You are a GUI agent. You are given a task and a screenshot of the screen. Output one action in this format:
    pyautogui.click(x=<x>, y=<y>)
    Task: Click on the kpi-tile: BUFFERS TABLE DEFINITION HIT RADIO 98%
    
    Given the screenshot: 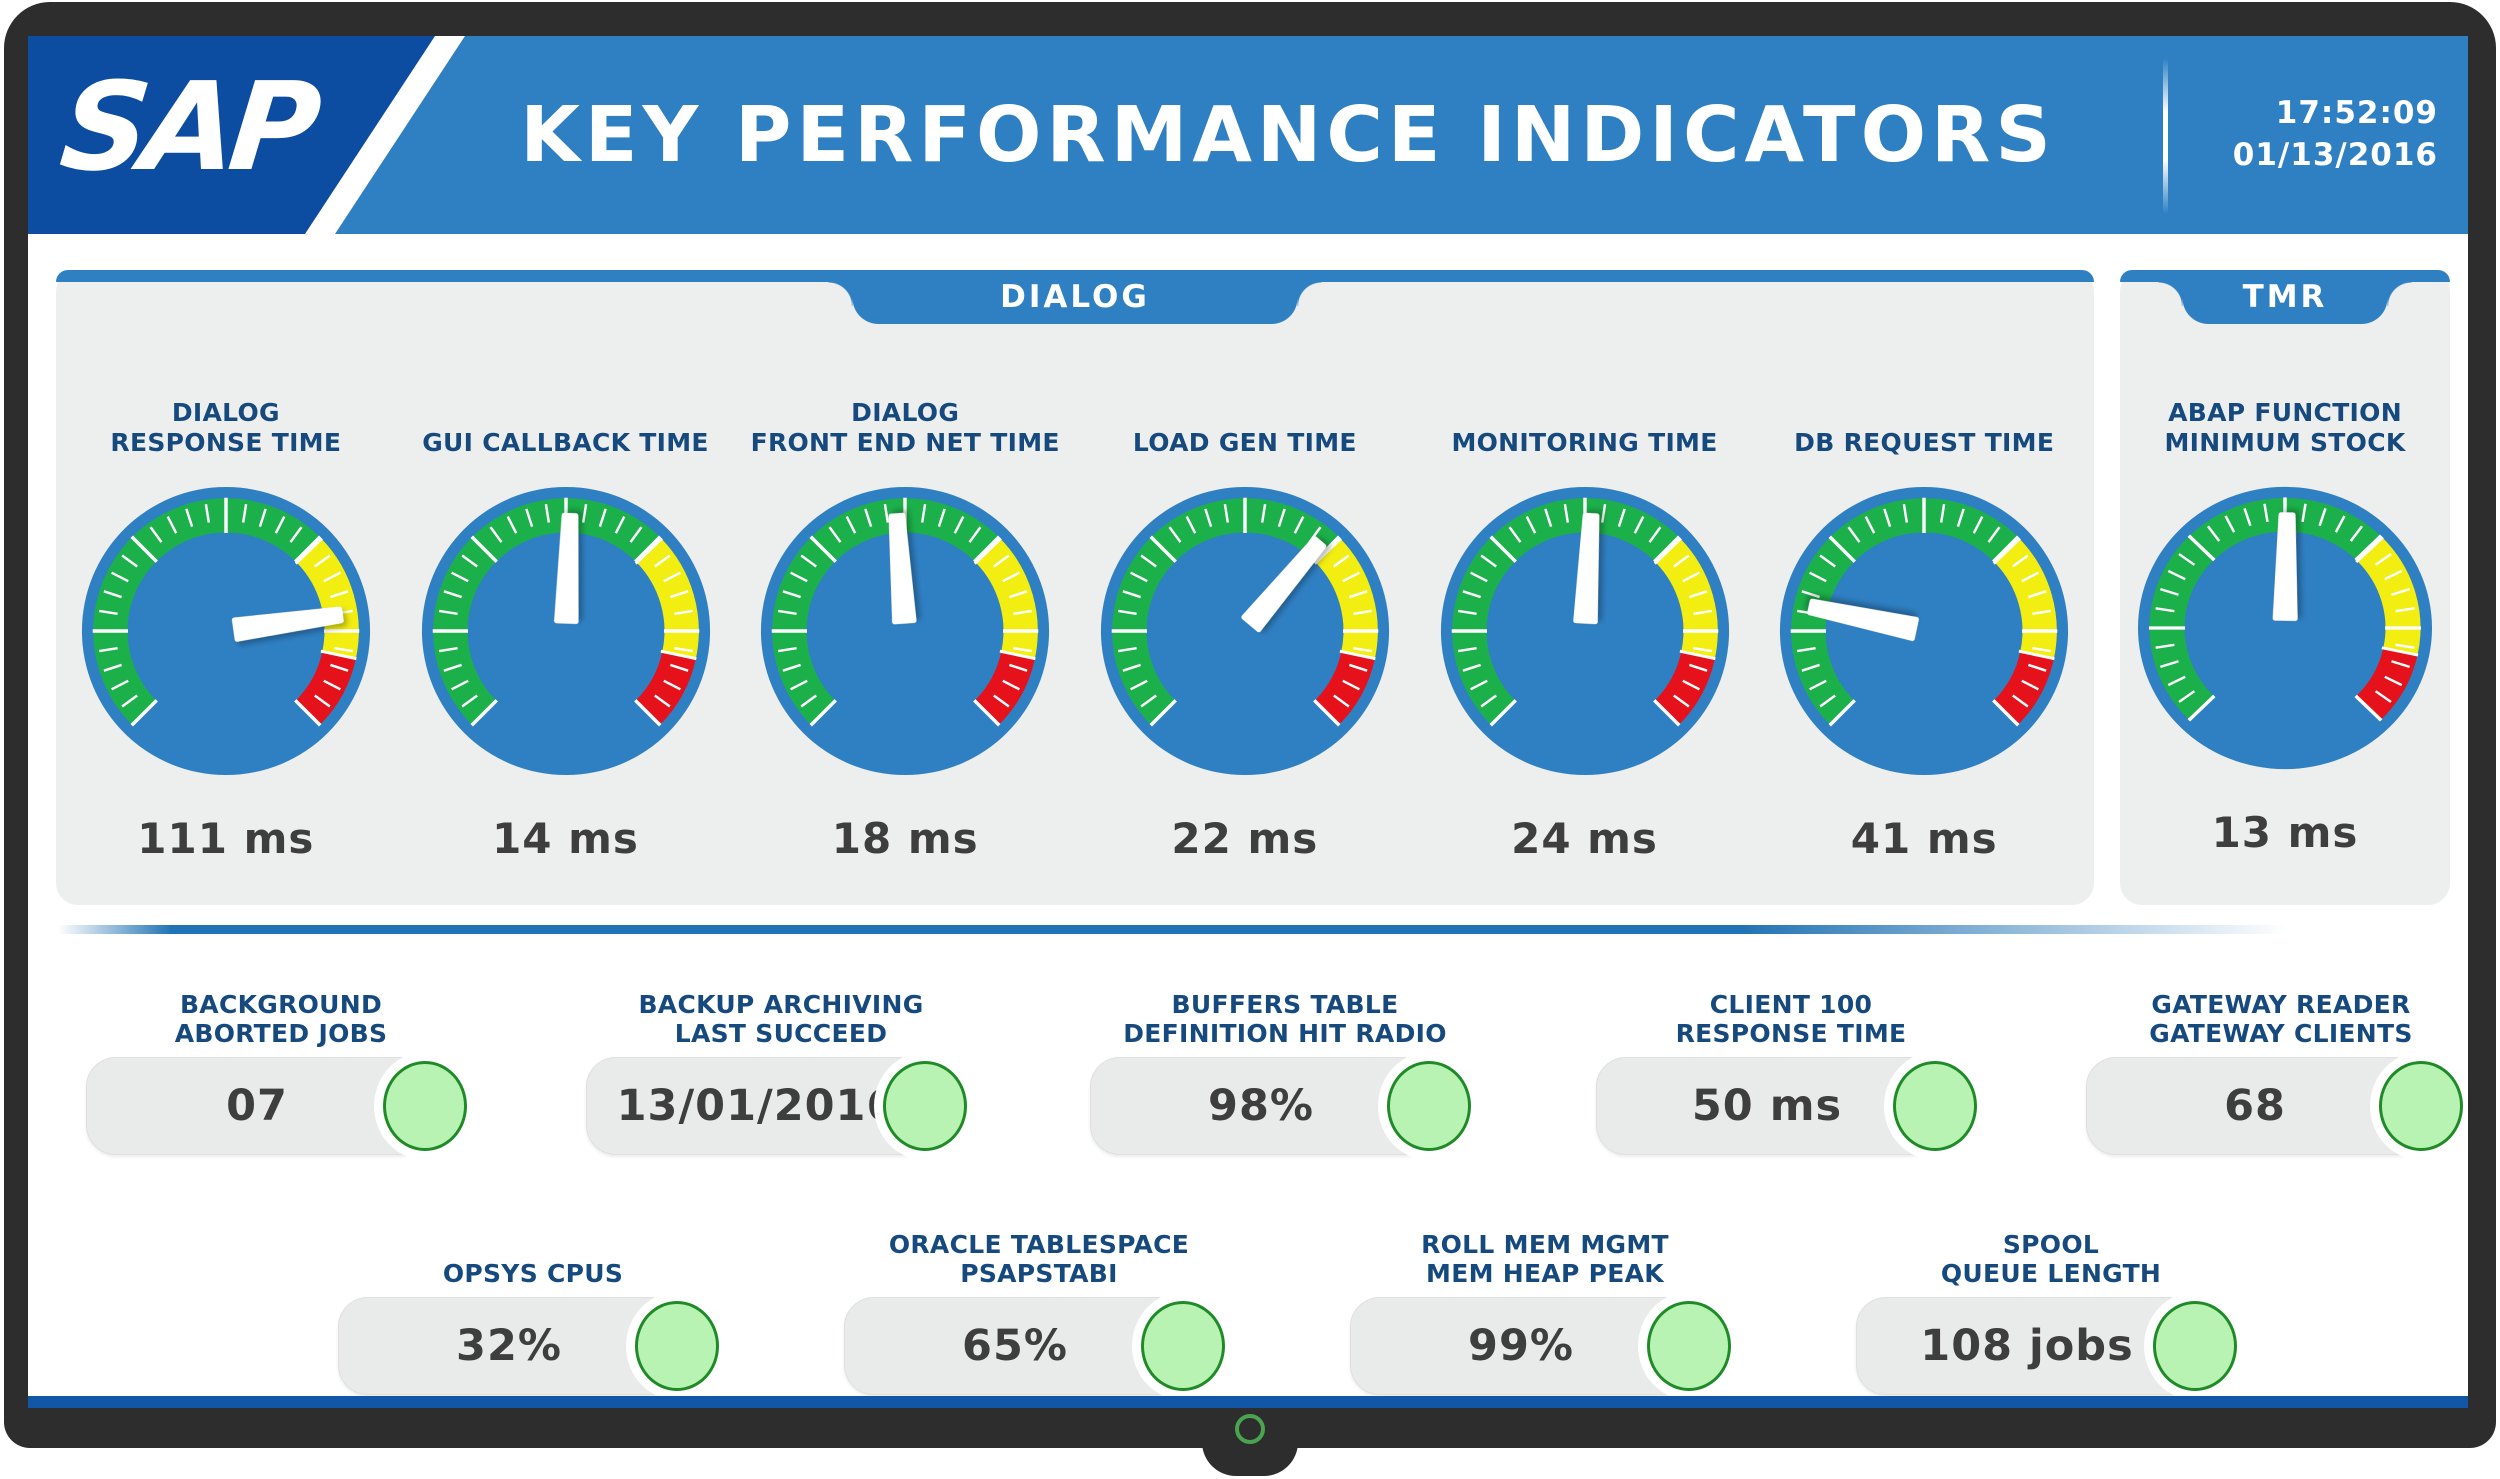 What is the action you would take?
    pyautogui.click(x=1285, y=1060)
    